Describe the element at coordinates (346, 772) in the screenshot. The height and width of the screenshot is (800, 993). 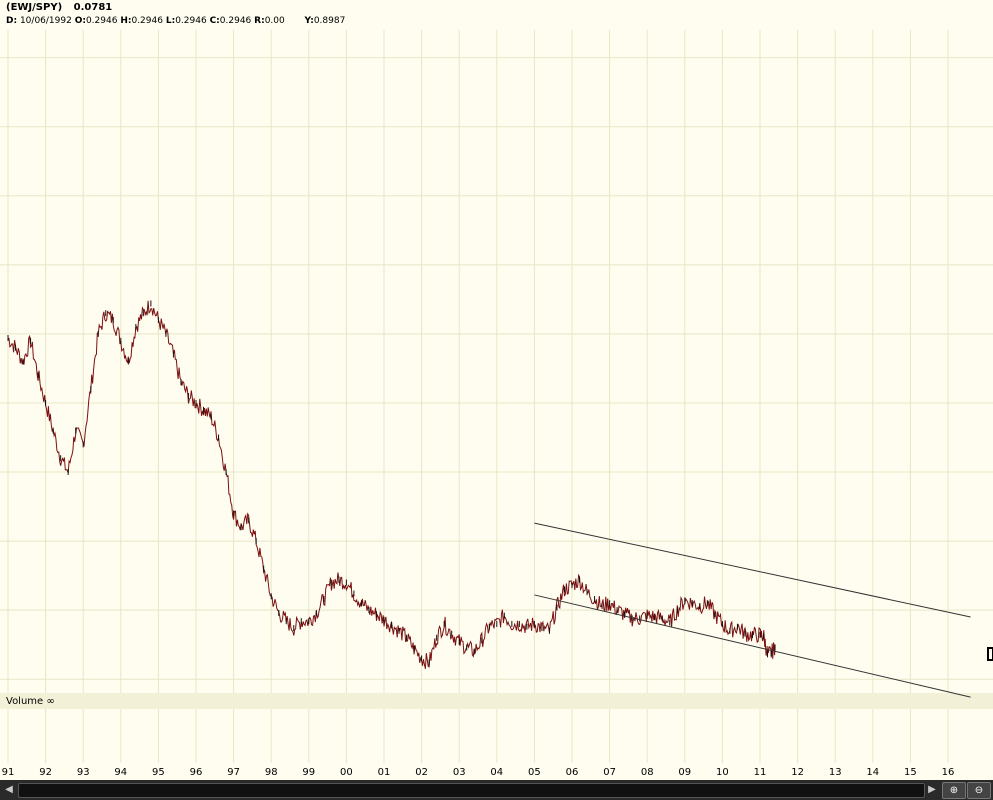
I see `x-tick-label: 00` at that location.